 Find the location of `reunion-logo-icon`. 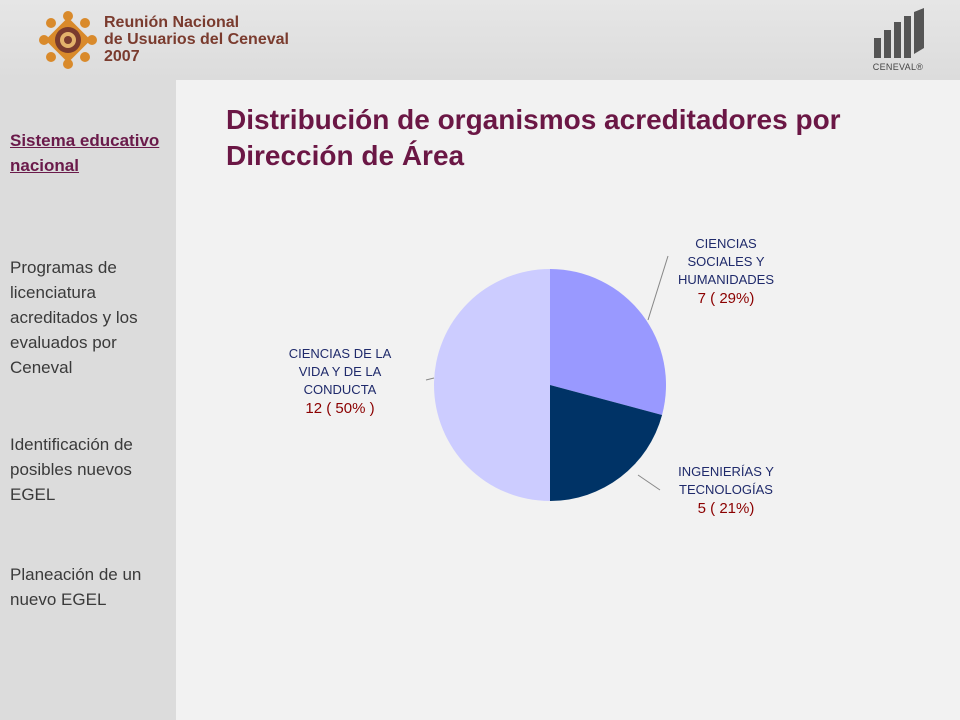

reunion-logo-icon is located at coordinates (68, 40).